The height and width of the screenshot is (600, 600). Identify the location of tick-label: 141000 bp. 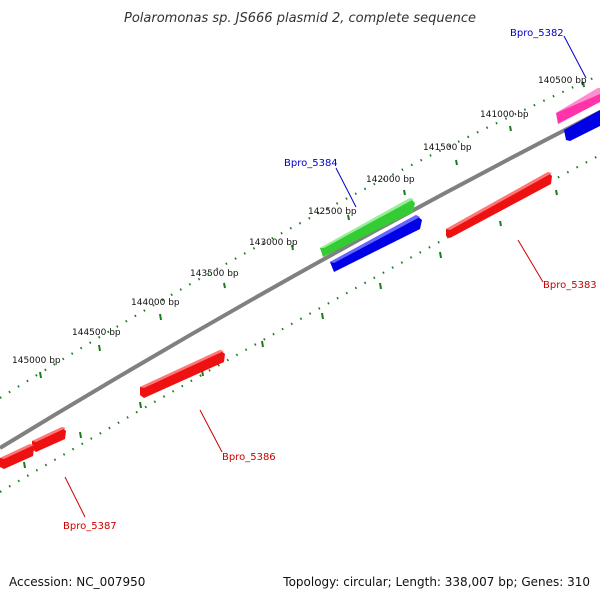
(504, 115).